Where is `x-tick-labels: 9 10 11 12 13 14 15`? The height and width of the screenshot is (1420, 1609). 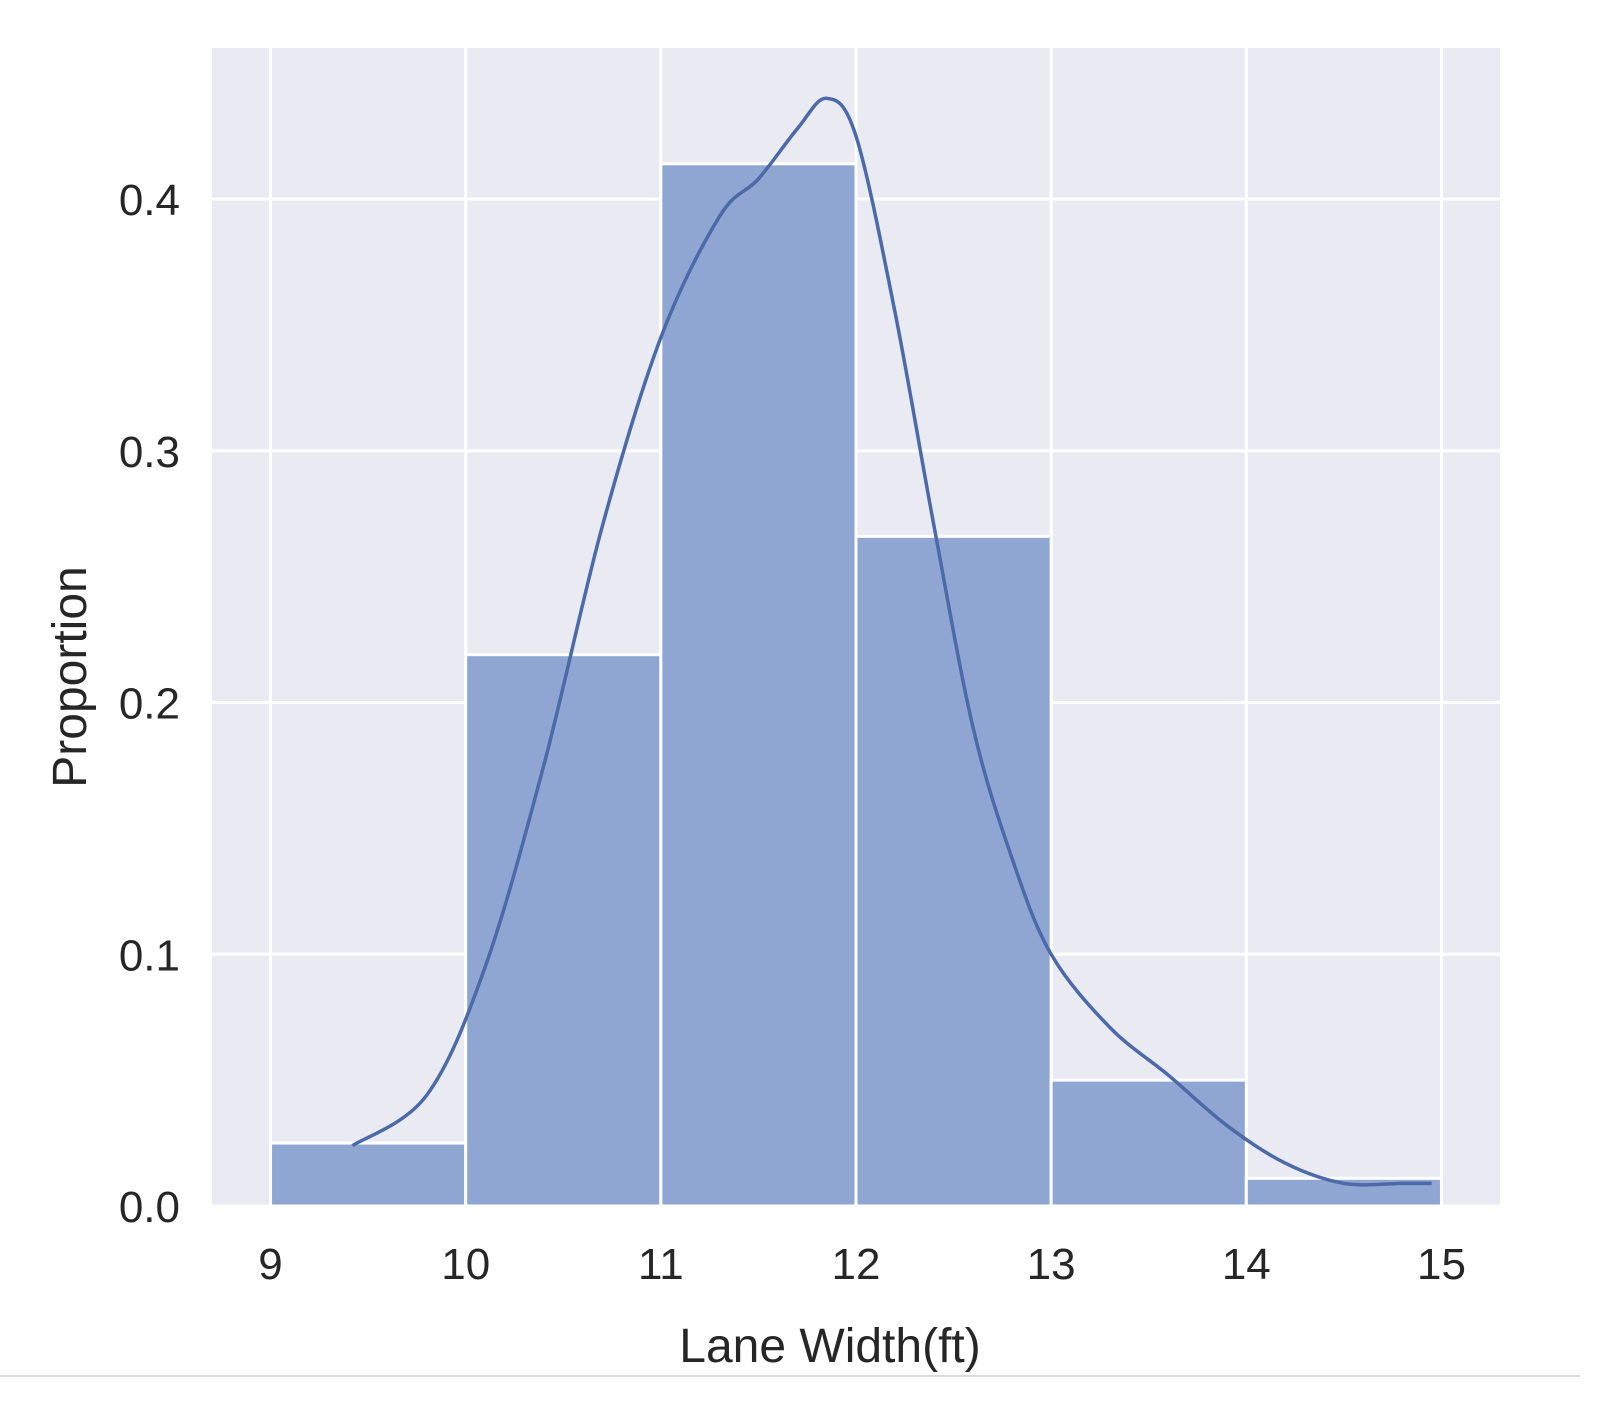 x-tick-labels: 9 10 11 12 13 14 15 is located at coordinates (862, 1264).